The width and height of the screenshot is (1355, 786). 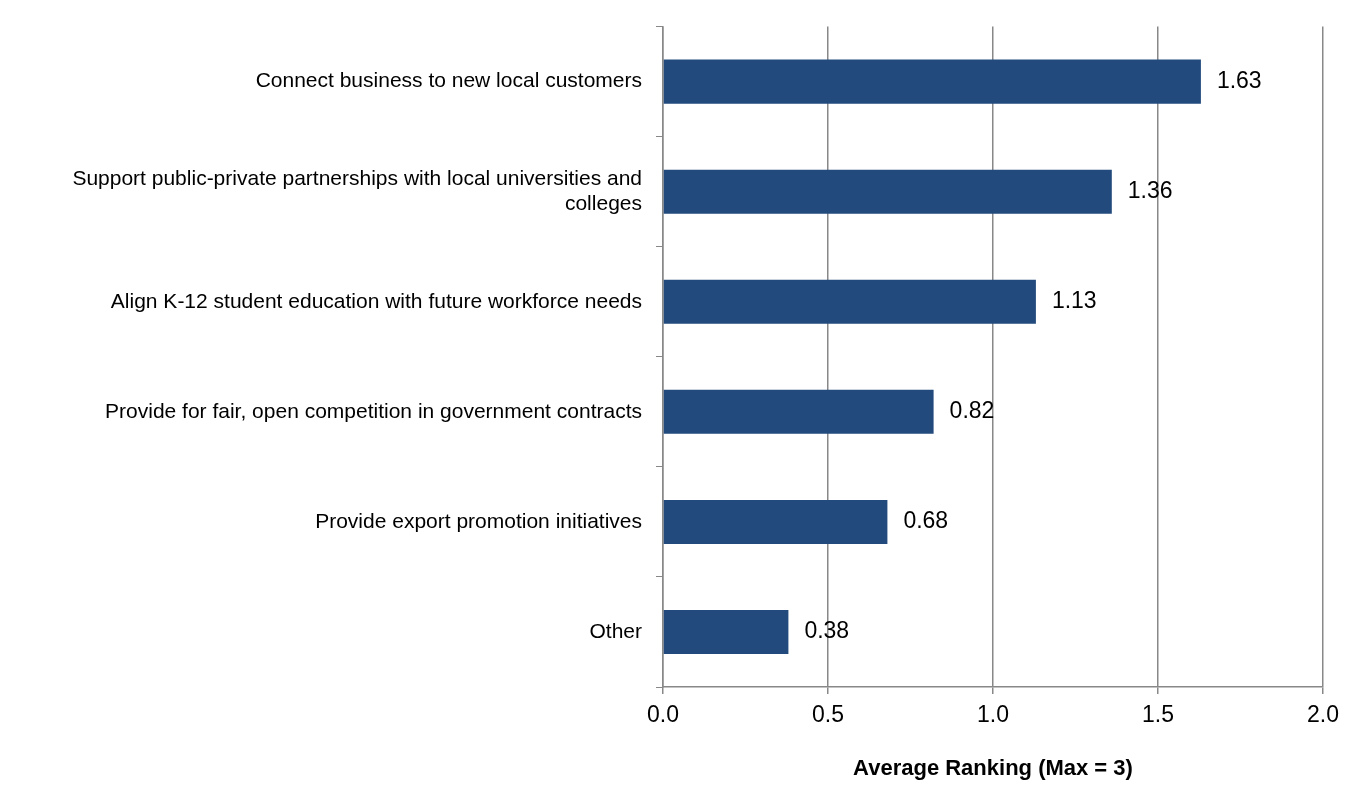 What do you see at coordinates (828, 714) in the screenshot?
I see `x-tick-label: 0.5` at bounding box center [828, 714].